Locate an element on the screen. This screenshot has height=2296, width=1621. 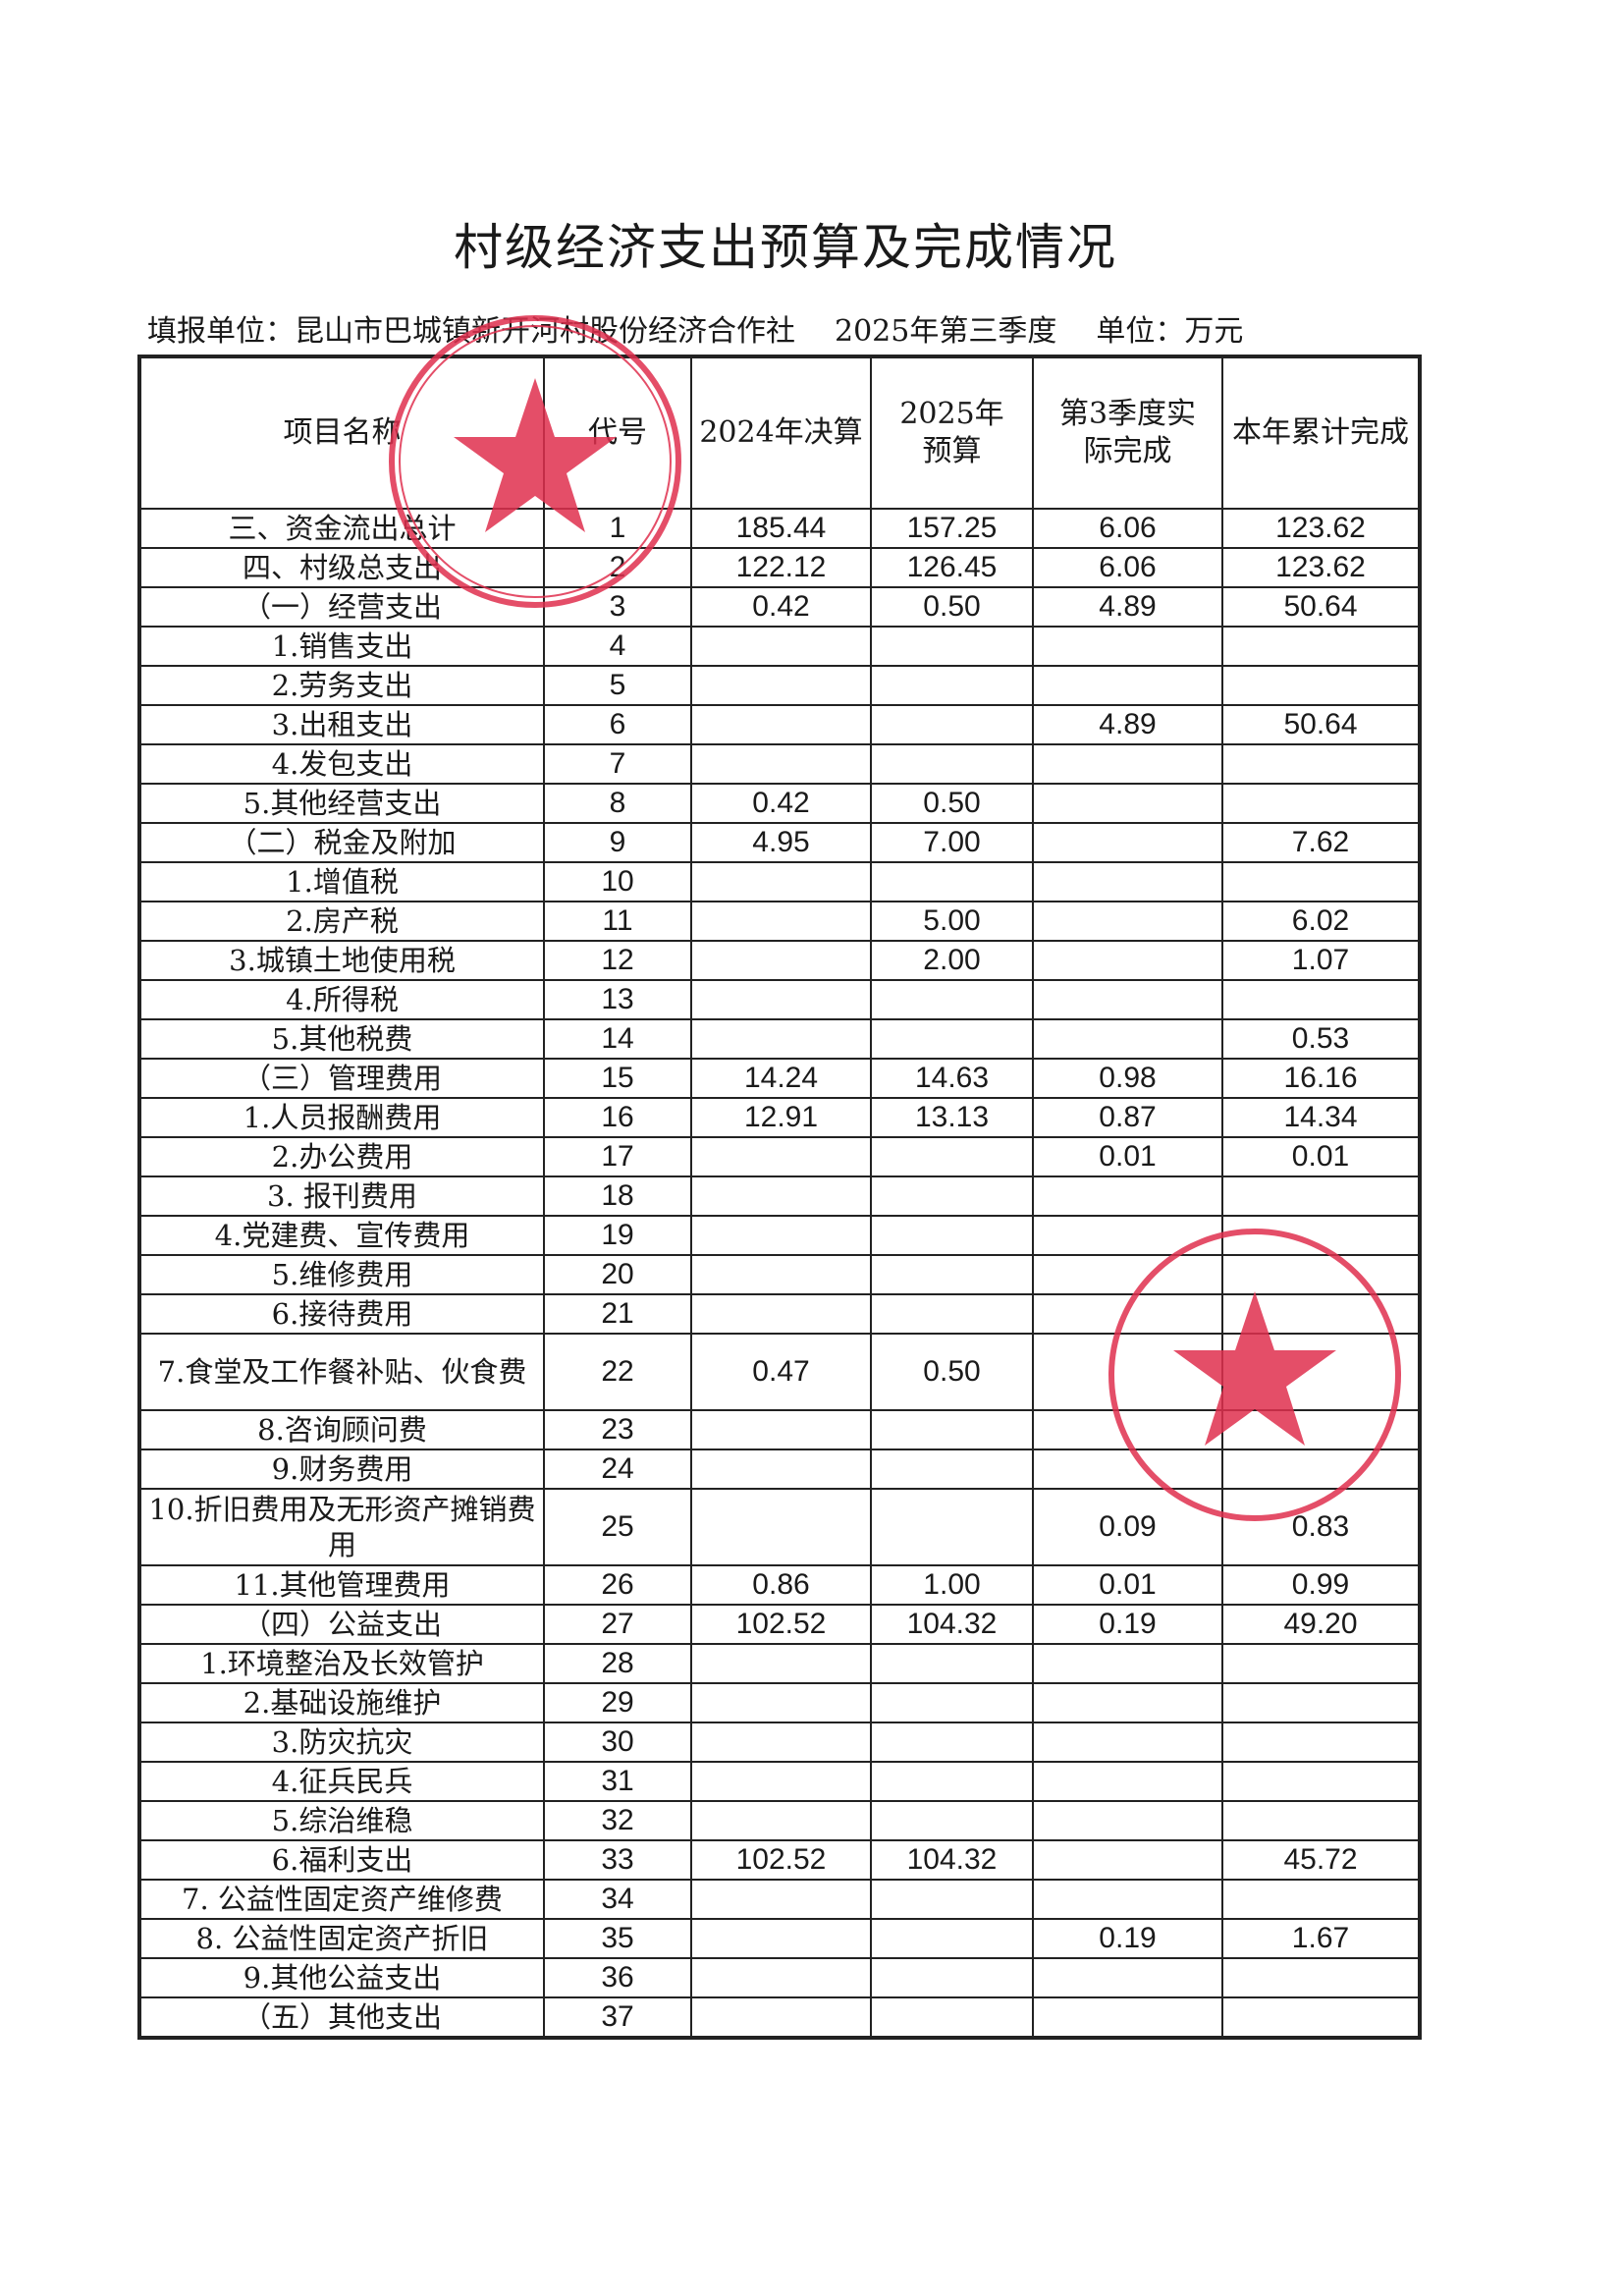
item-name: 3.防灾抗灾 is located at coordinates (341, 1742).